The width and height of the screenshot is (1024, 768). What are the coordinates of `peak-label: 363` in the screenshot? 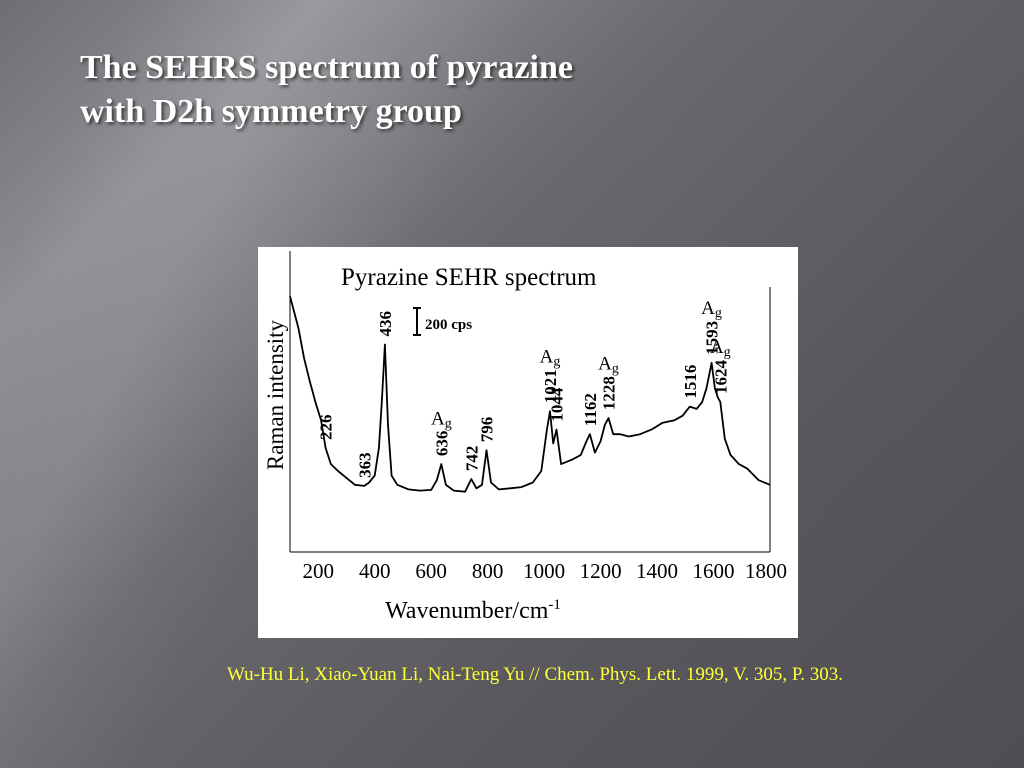 It's located at (364, 465).